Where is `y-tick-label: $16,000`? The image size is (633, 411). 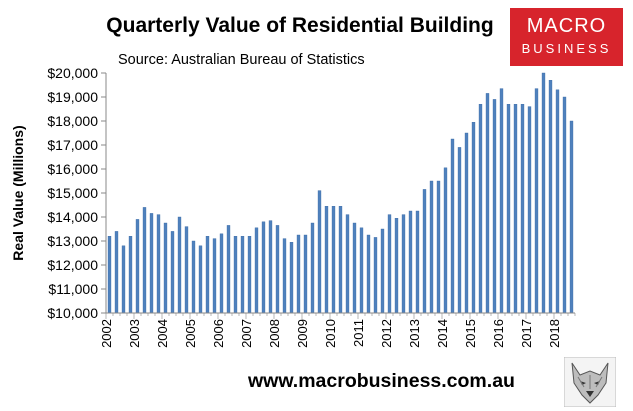 y-tick-label: $16,000 is located at coordinates (72, 169).